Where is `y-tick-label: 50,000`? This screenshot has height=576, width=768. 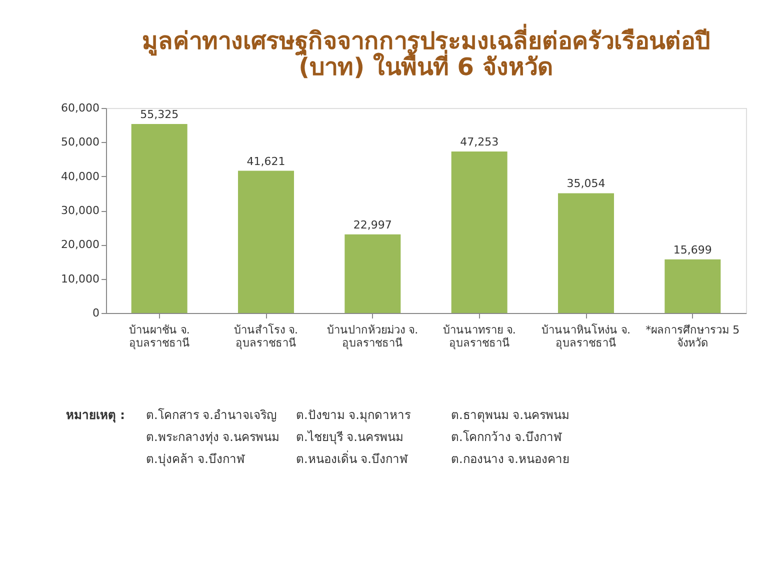 y-tick-label: 50,000 is located at coordinates (80, 142).